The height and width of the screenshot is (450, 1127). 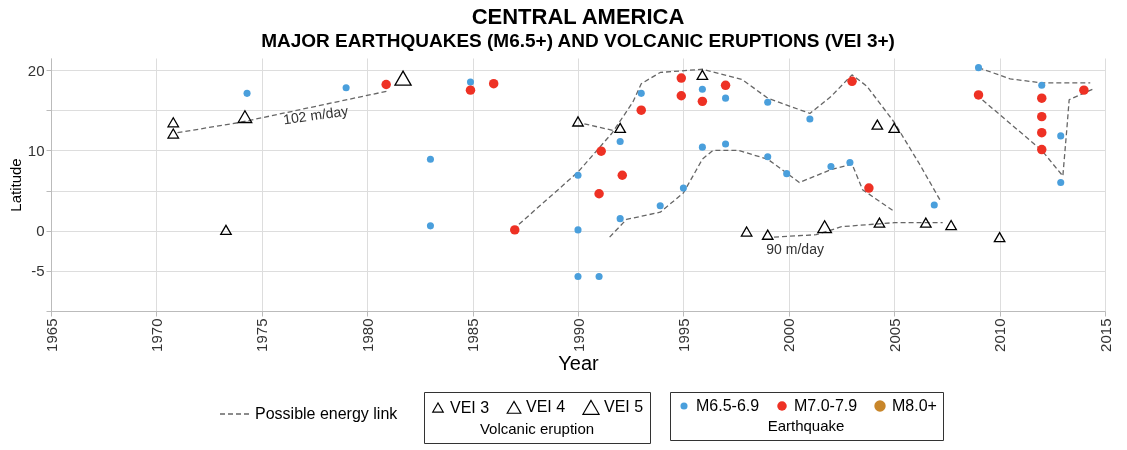 What do you see at coordinates (36, 150) in the screenshot?
I see `y-tick-label: 10` at bounding box center [36, 150].